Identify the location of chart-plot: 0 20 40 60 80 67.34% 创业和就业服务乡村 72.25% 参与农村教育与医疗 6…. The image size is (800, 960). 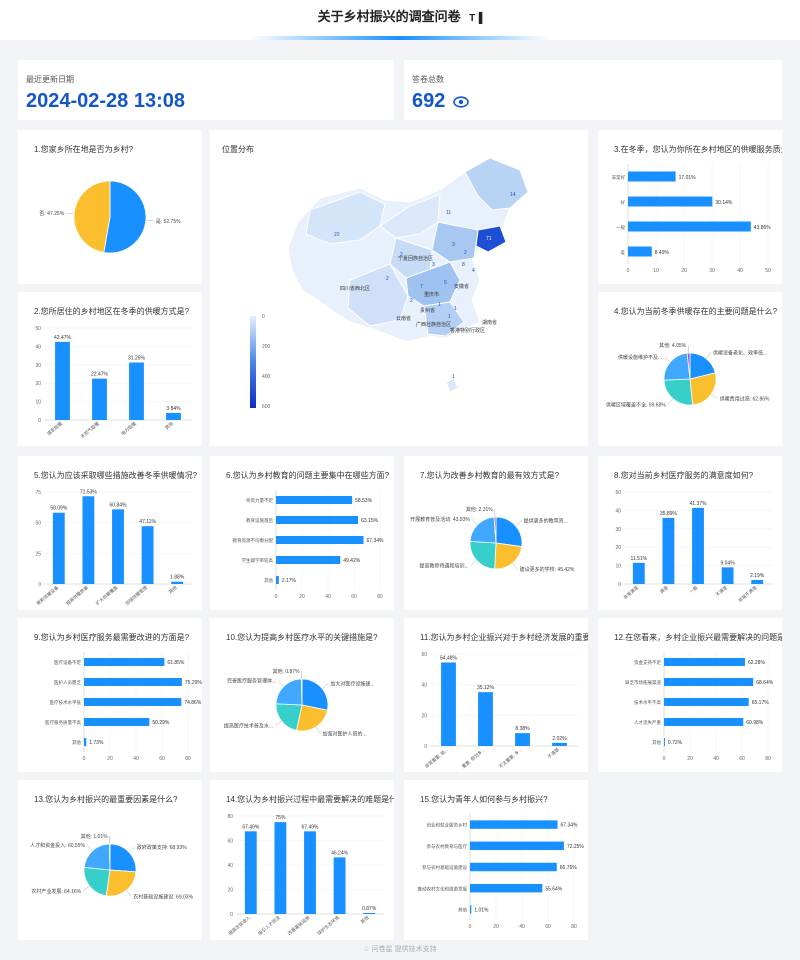
(501, 872).